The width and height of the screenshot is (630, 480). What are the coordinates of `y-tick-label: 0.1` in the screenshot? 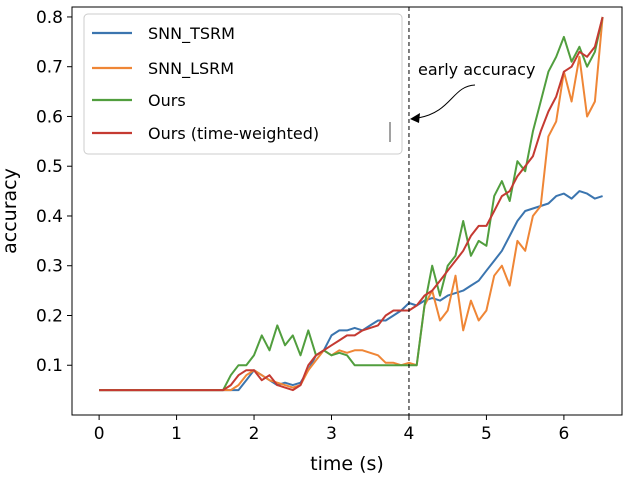 It's located at (49, 366).